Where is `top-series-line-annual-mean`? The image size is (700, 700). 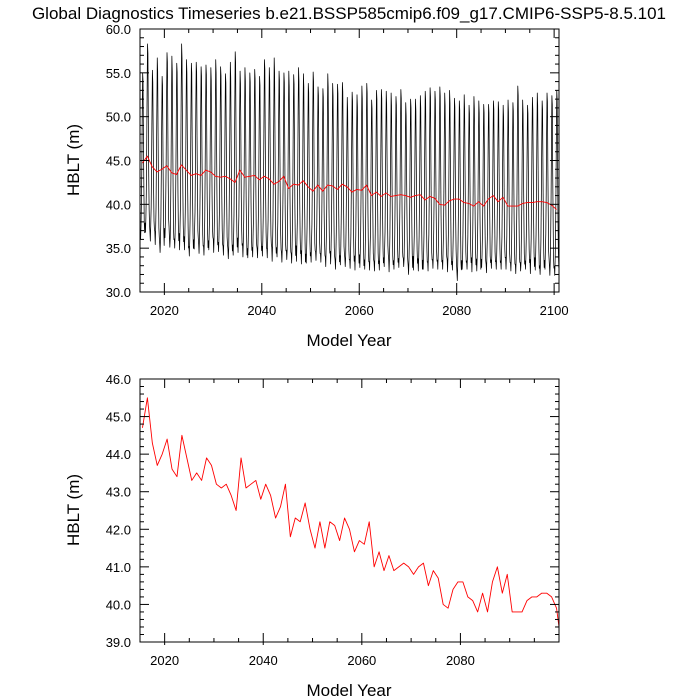 top-series-line-annual-mean is located at coordinates (349, 182).